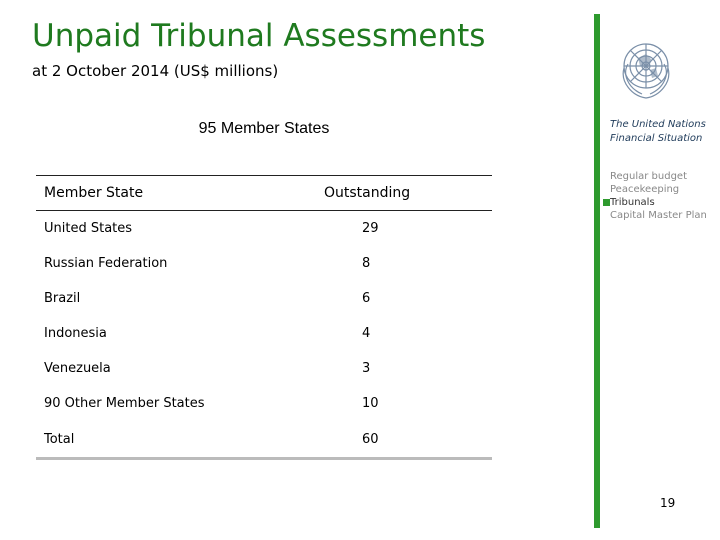 The width and height of the screenshot is (720, 540). I want to click on sidebar-divider, so click(597, 271).